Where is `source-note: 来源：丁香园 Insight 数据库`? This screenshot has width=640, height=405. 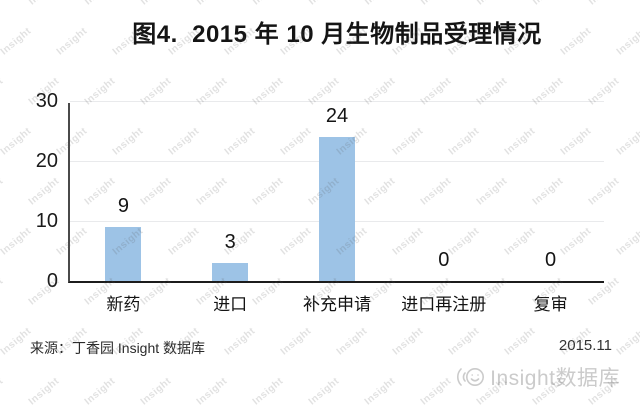
source-note: 来源：丁香园 Insight 数据库 is located at coordinates (118, 348).